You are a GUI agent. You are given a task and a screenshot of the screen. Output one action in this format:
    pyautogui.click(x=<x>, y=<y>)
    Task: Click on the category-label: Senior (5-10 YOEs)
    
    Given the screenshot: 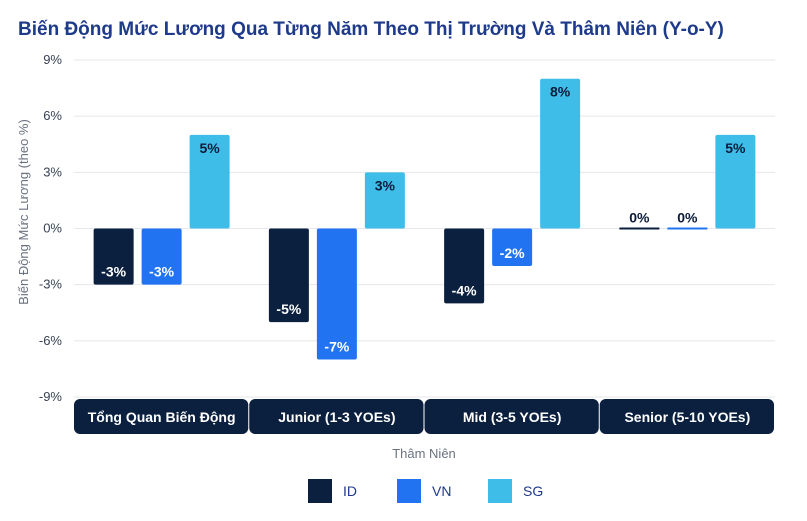 What is the action you would take?
    pyautogui.click(x=687, y=417)
    